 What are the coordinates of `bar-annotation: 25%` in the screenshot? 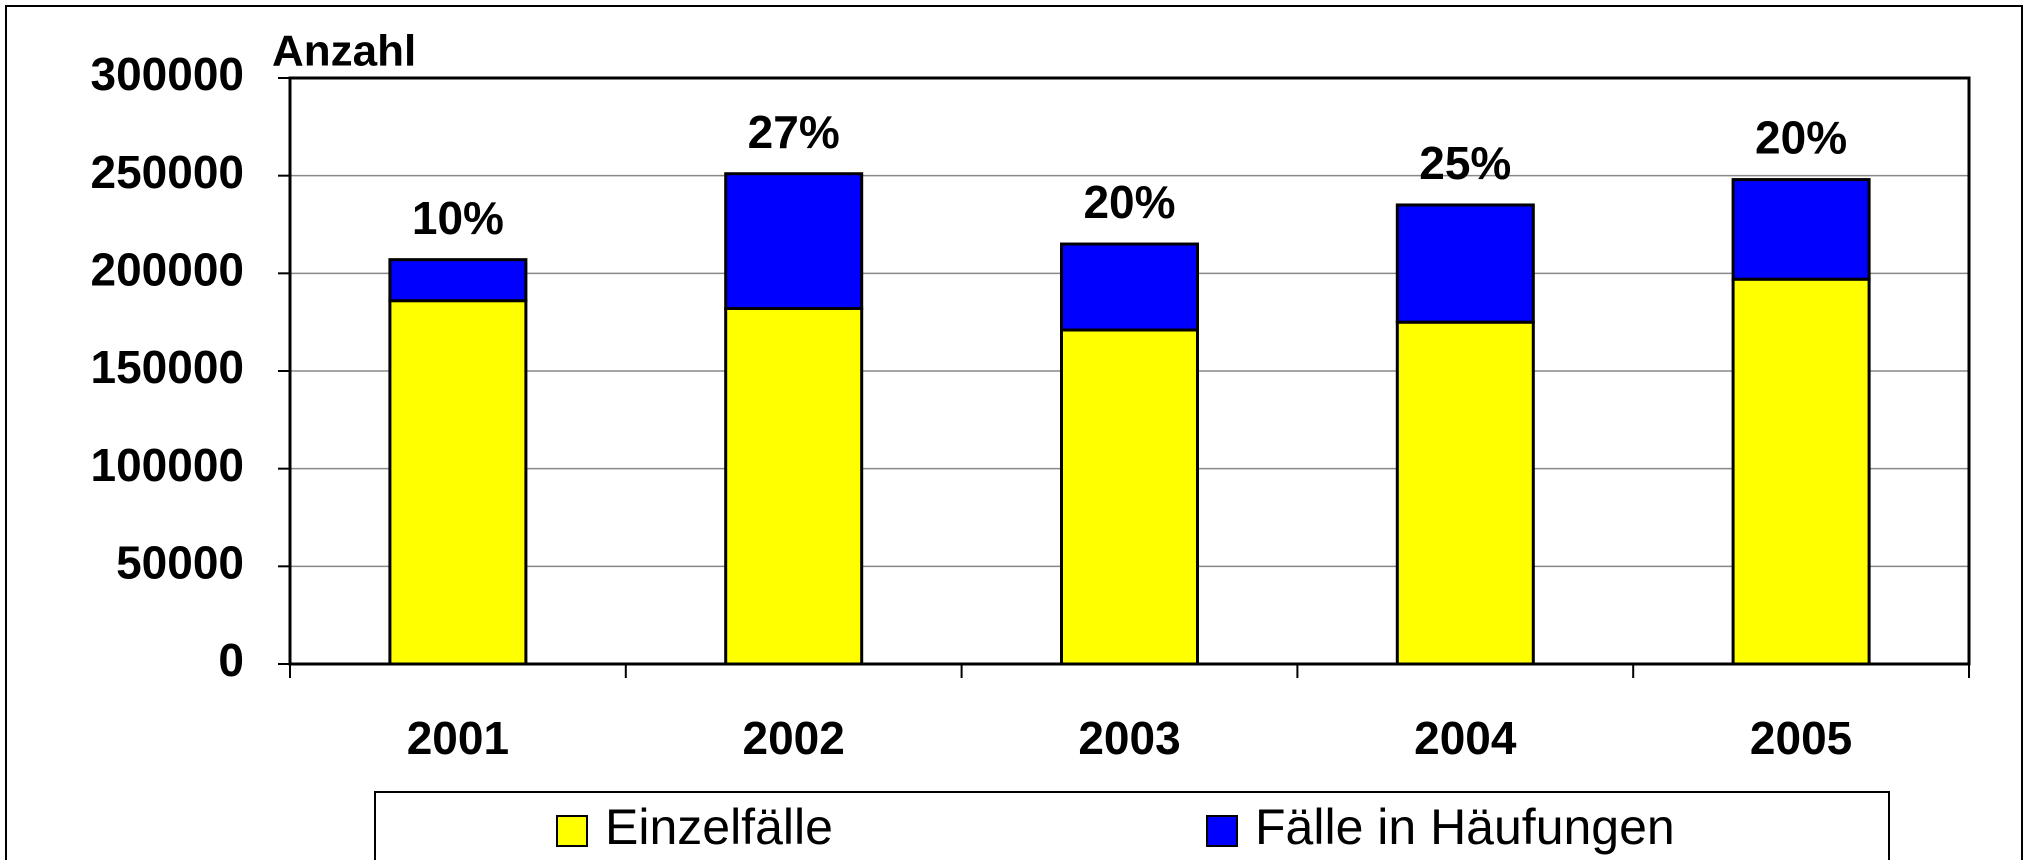 It's located at (1465, 163).